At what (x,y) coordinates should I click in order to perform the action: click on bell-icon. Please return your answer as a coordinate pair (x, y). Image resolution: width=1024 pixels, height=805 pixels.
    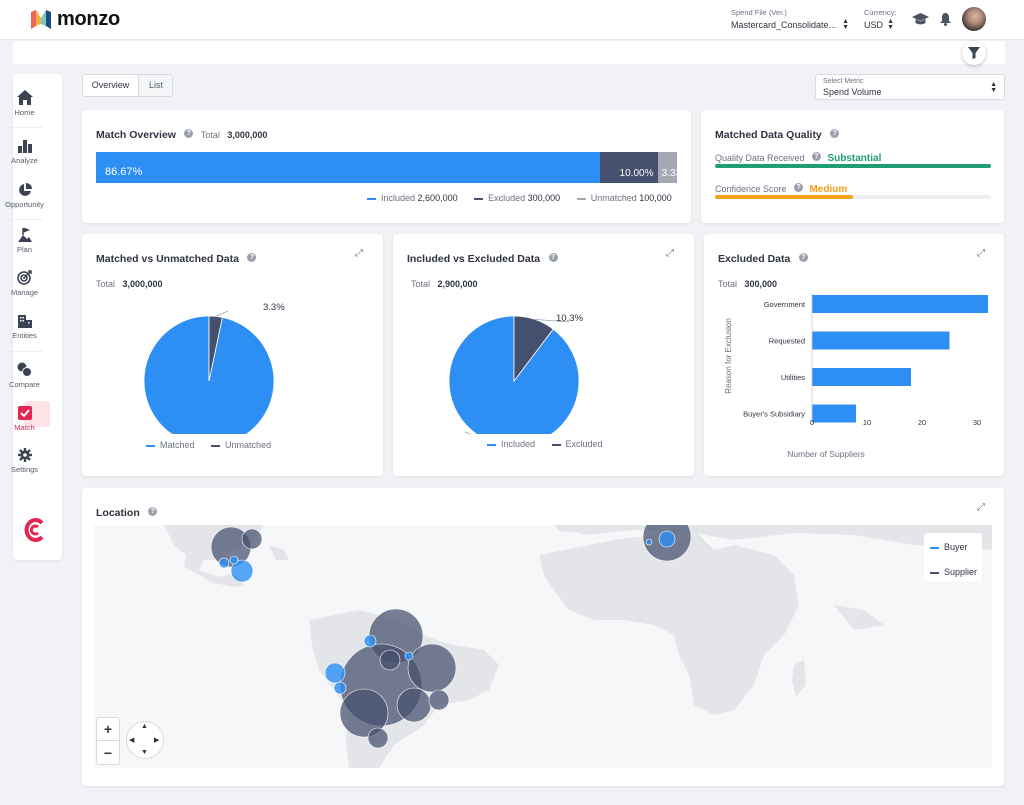
    Looking at the image, I should click on (945, 19).